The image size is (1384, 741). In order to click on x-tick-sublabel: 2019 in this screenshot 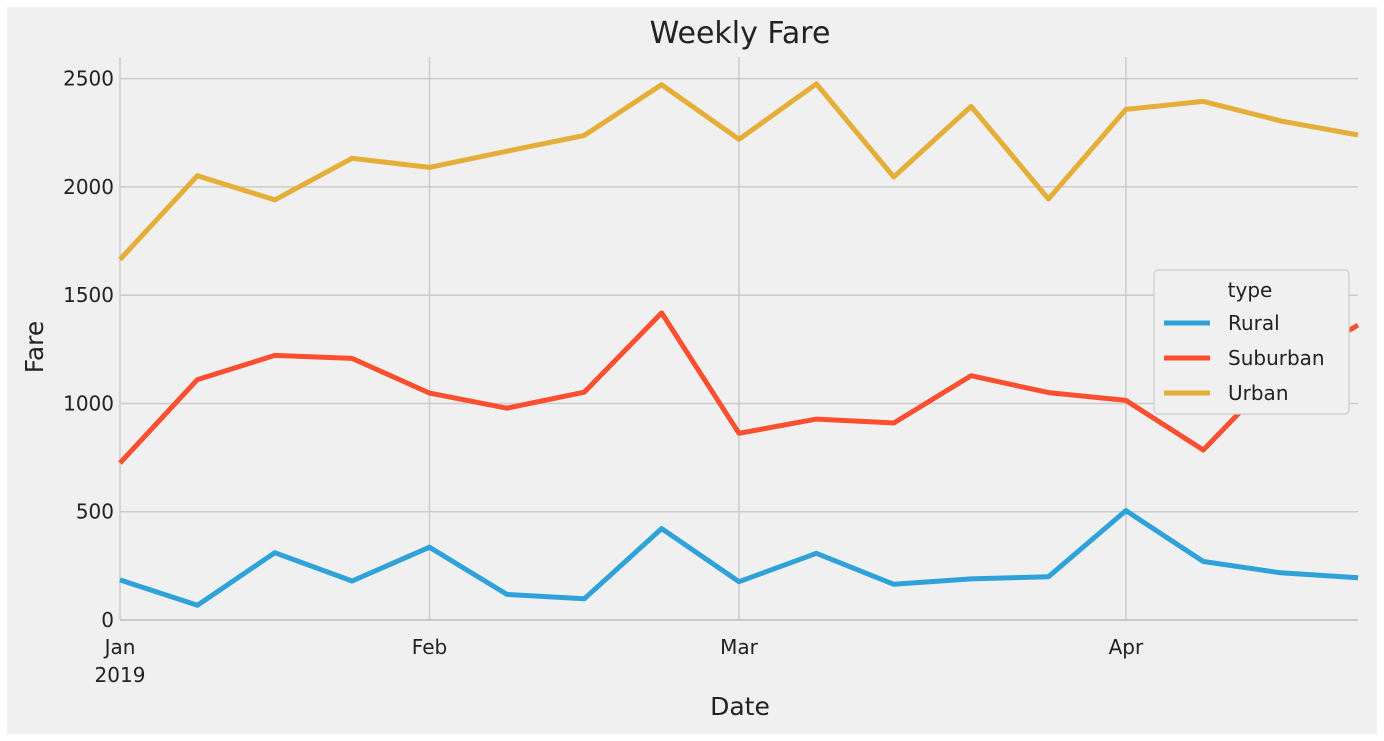, I will do `click(120, 675)`.